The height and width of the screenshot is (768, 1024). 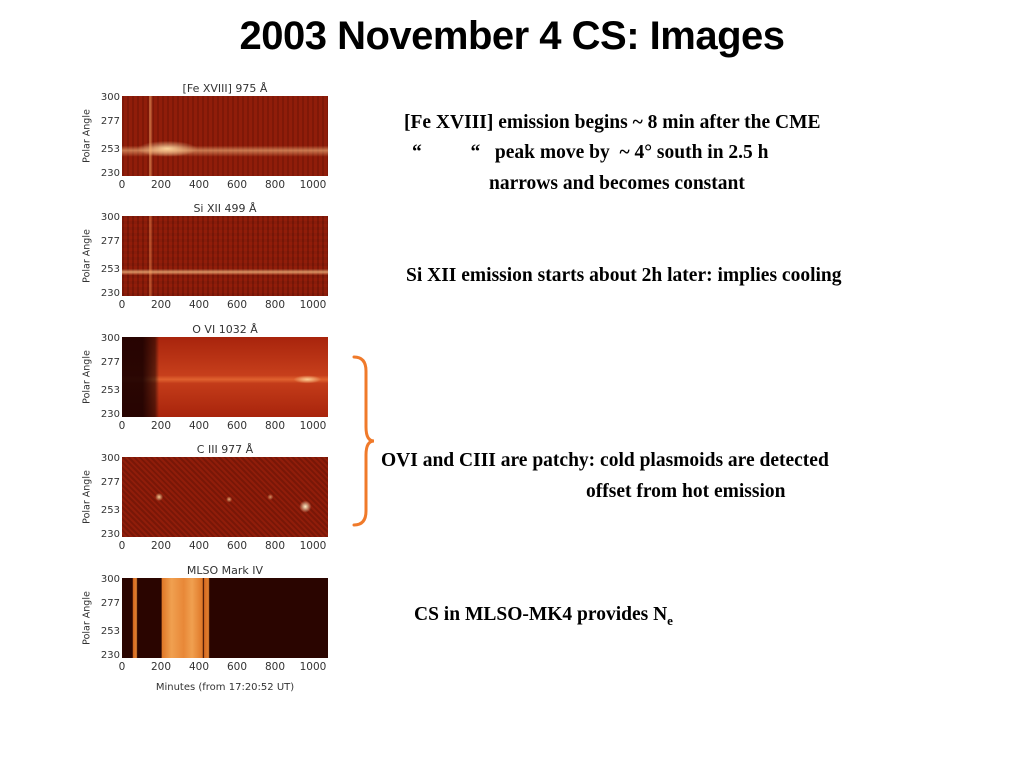 I want to click on panel-title: MLSO Mark IV, so click(x=225, y=570).